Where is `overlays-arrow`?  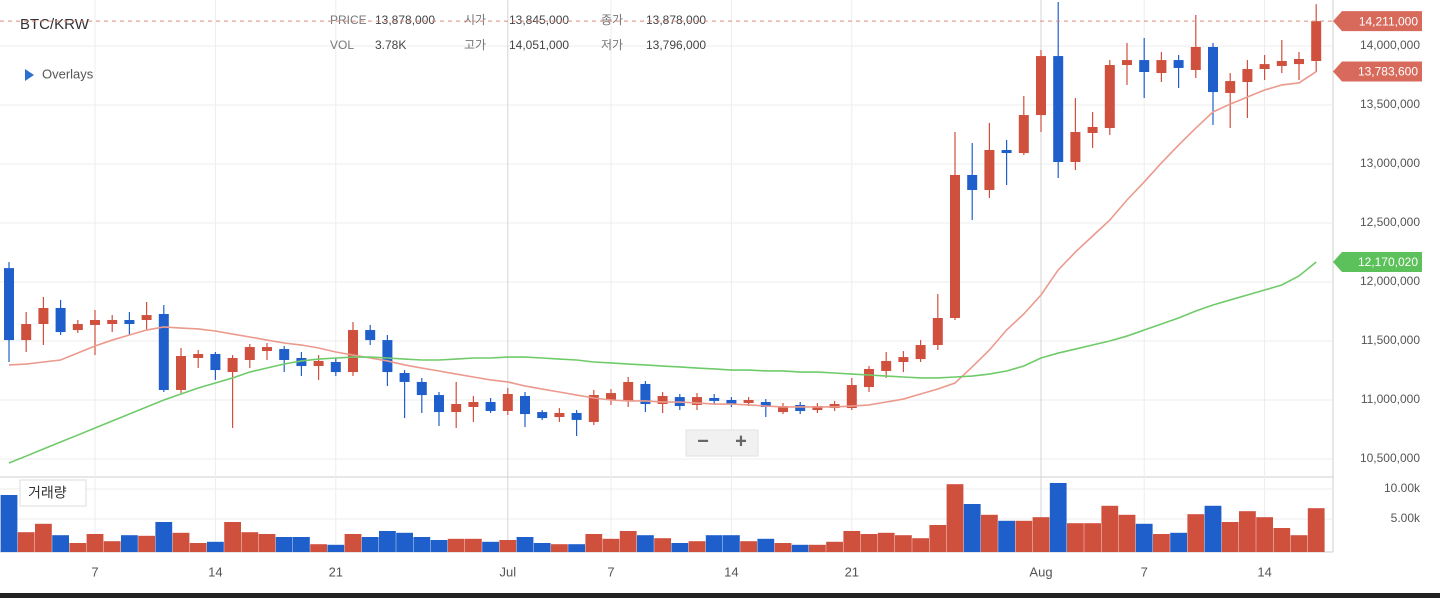
overlays-arrow is located at coordinates (29, 75).